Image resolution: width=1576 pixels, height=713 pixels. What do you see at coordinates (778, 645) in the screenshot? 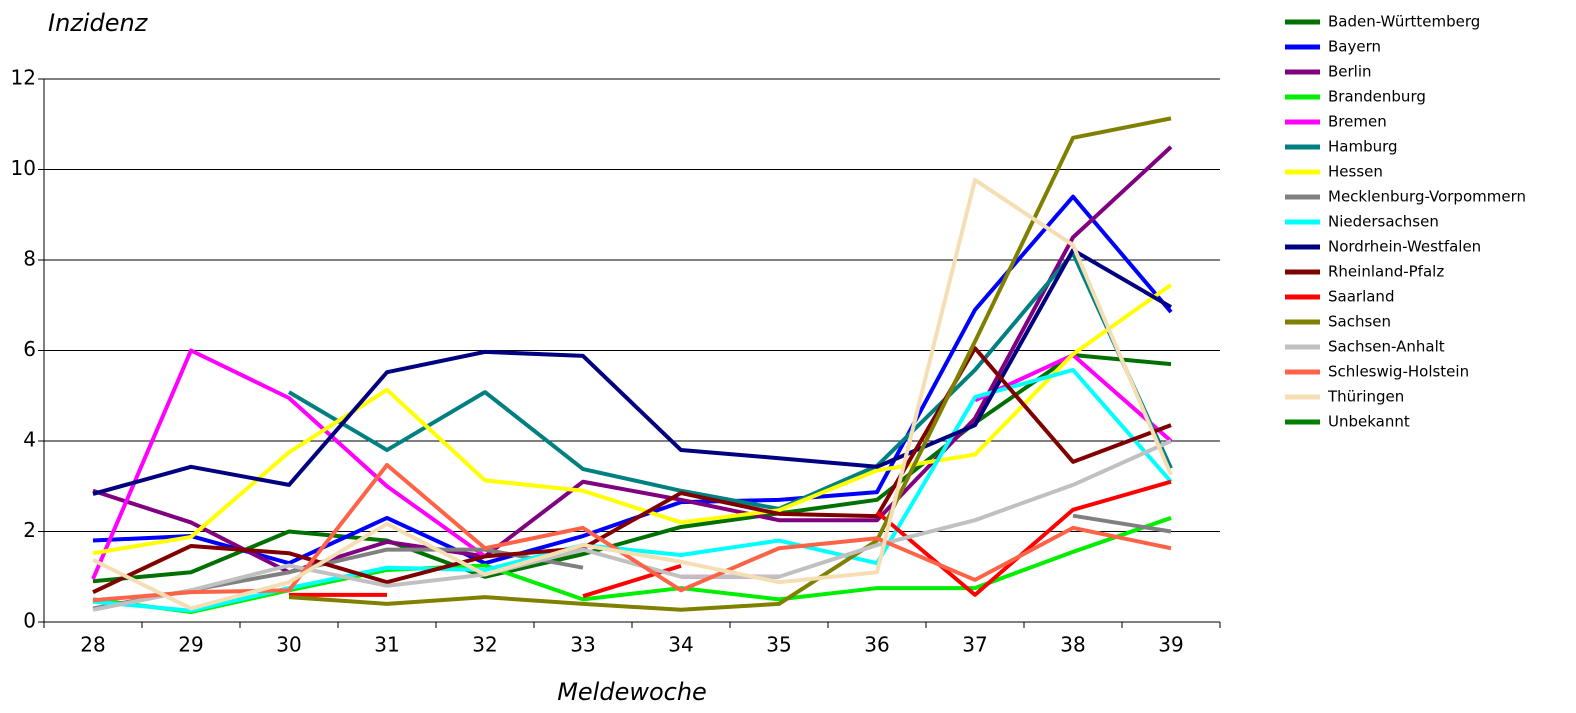
I see `x-tick-label: 35` at bounding box center [778, 645].